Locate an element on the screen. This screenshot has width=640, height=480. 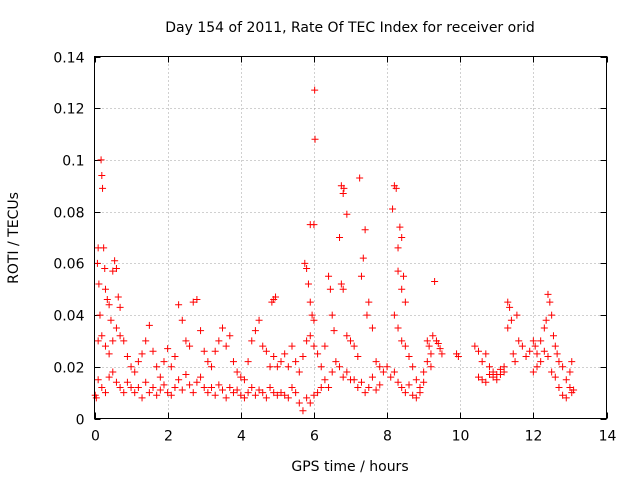
x-axis-label: GPS time / hours is located at coordinates (349, 467).